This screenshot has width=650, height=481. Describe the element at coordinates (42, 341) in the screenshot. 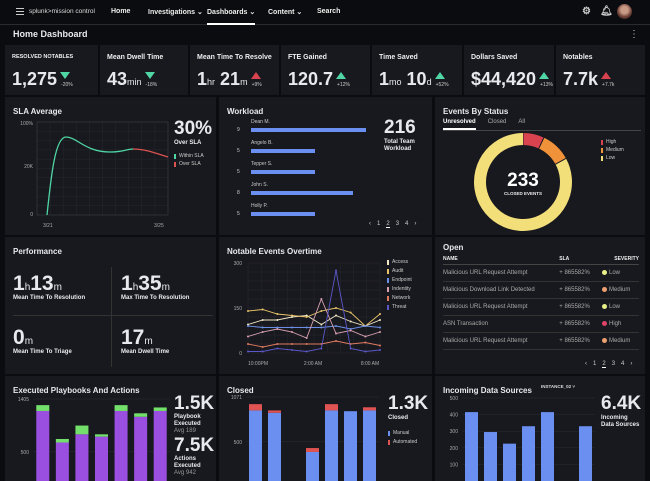

I see `performance-metric: 0m Mean Time To Triage` at that location.